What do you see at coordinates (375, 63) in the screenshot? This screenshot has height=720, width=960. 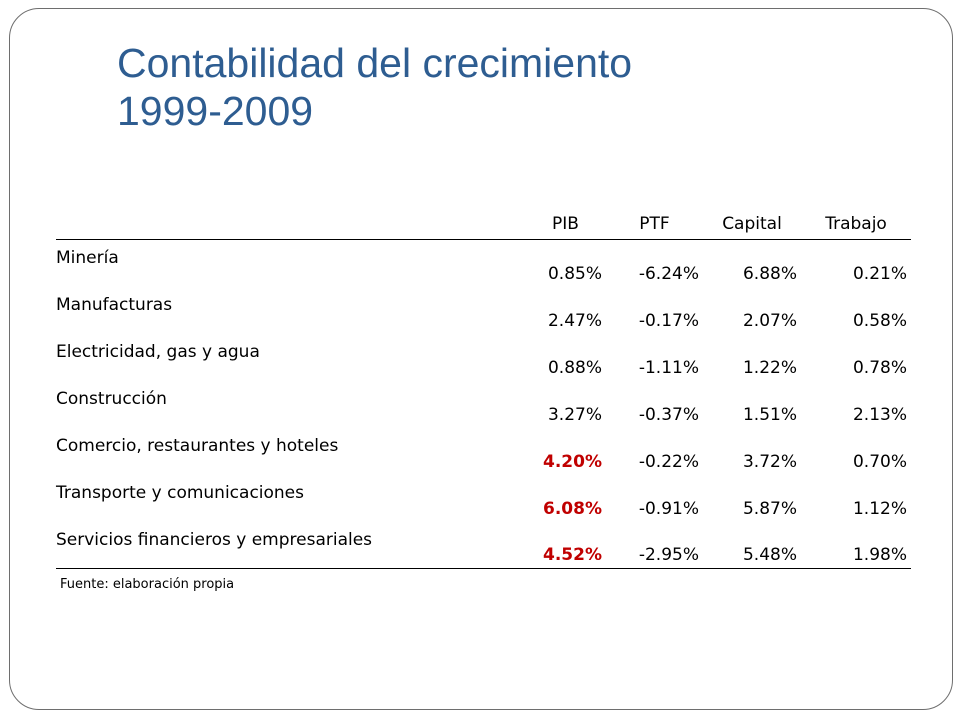 I see `slide-title-line-1: Contabilidad del crecimiento` at bounding box center [375, 63].